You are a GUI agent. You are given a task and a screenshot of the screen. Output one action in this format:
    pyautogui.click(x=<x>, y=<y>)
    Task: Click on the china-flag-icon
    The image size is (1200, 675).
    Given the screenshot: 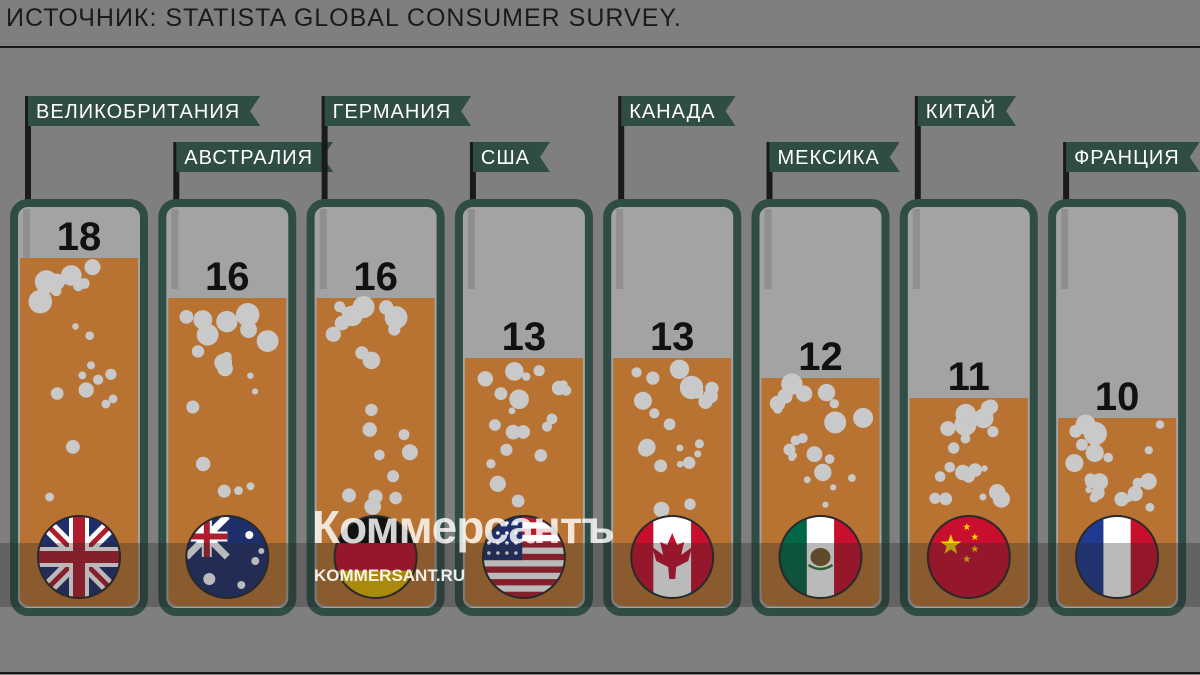 What is the action you would take?
    pyautogui.click(x=968, y=557)
    